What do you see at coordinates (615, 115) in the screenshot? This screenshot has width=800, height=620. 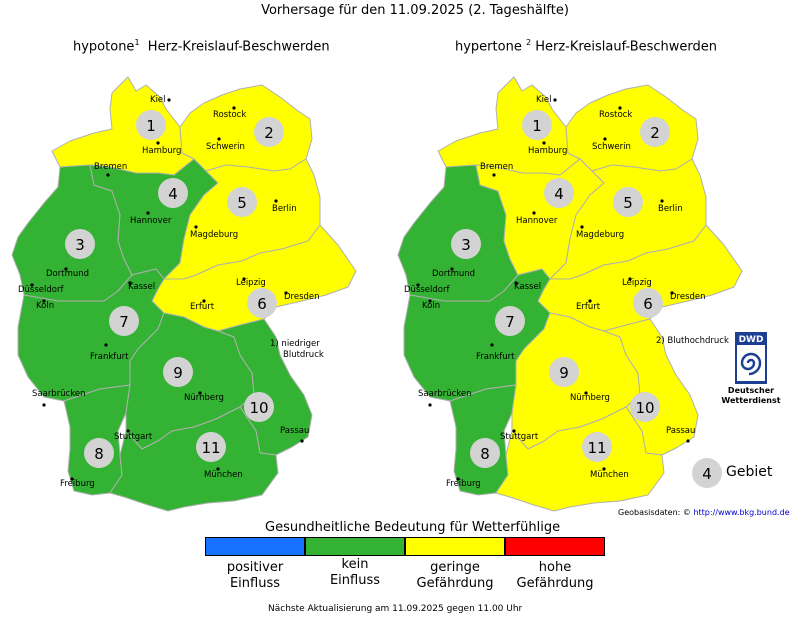 I see `city-label: Rostock` at bounding box center [615, 115].